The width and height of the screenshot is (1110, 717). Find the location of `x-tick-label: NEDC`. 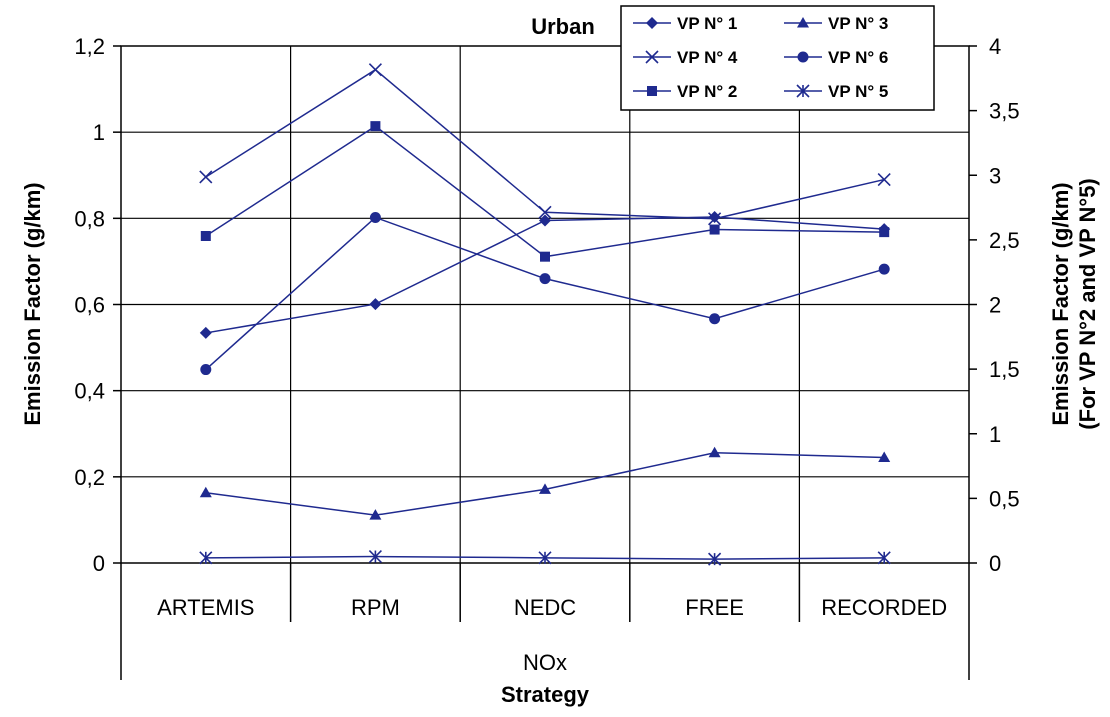

x-tick-label: NEDC is located at coordinates (545, 607).